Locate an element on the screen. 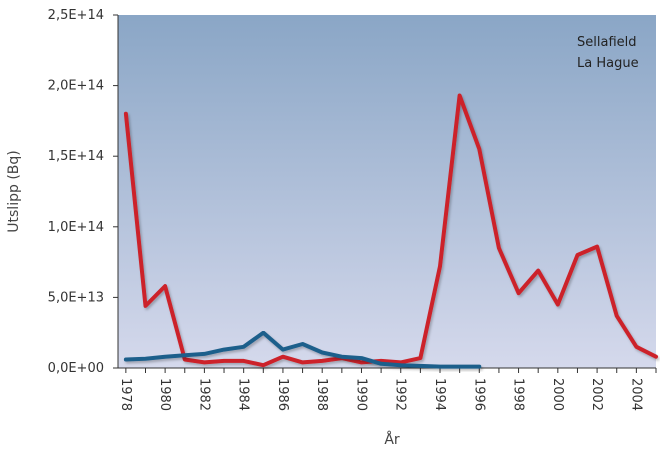 The image size is (660, 450). x-tick-label: 1984 is located at coordinates (243, 394).